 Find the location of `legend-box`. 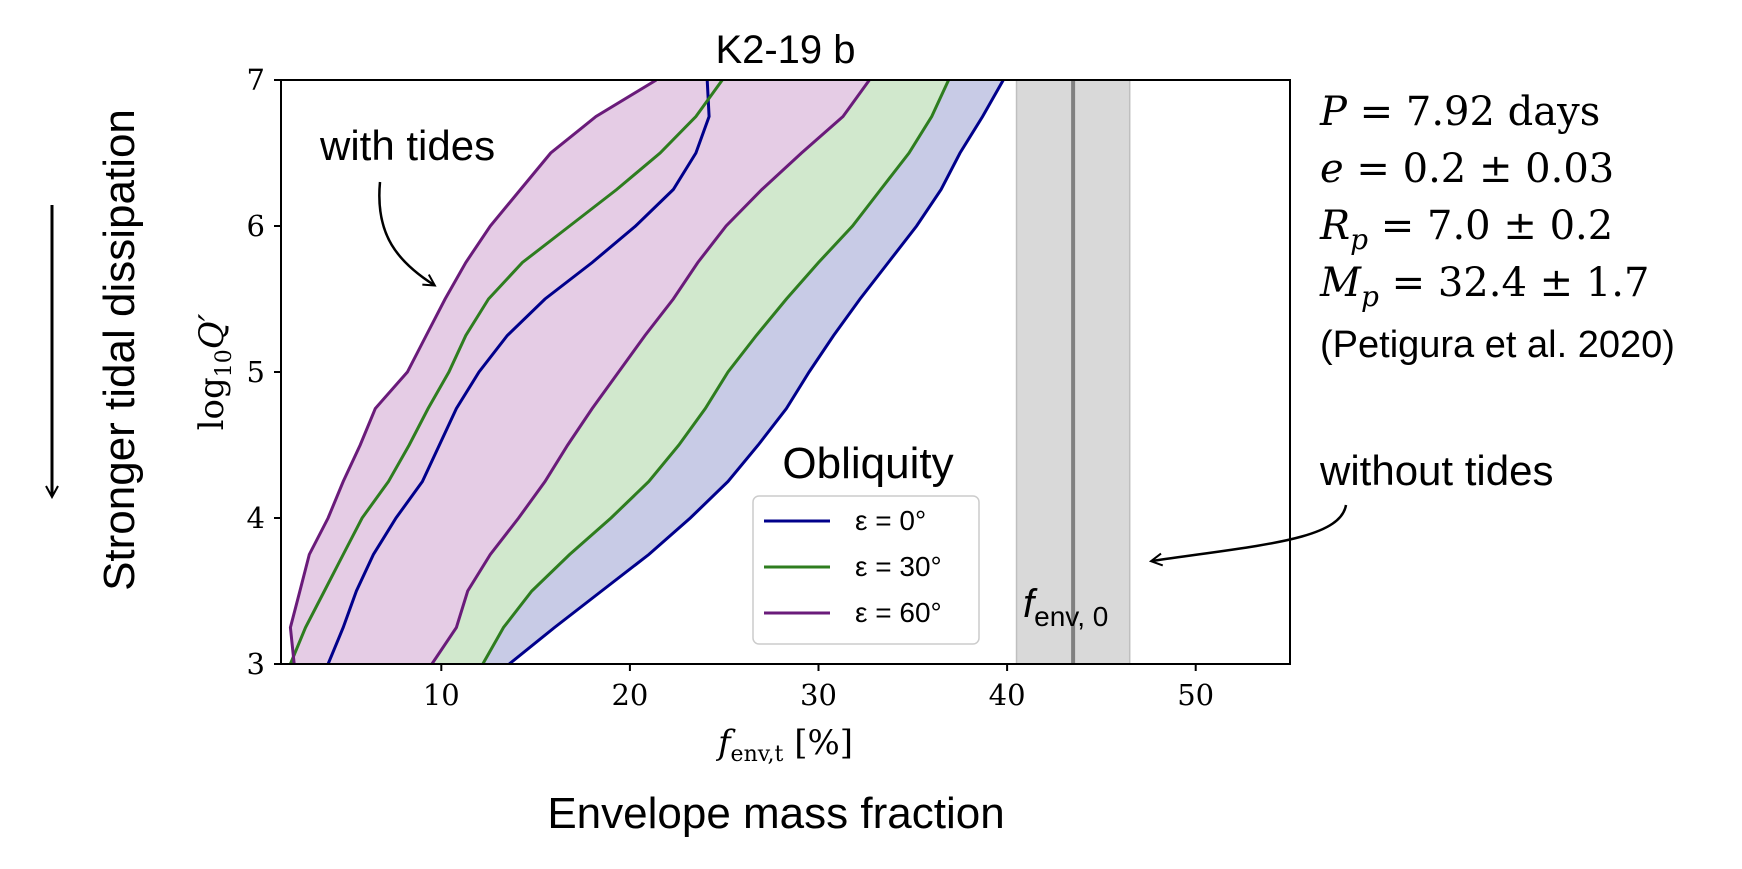

legend-box is located at coordinates (866, 570).